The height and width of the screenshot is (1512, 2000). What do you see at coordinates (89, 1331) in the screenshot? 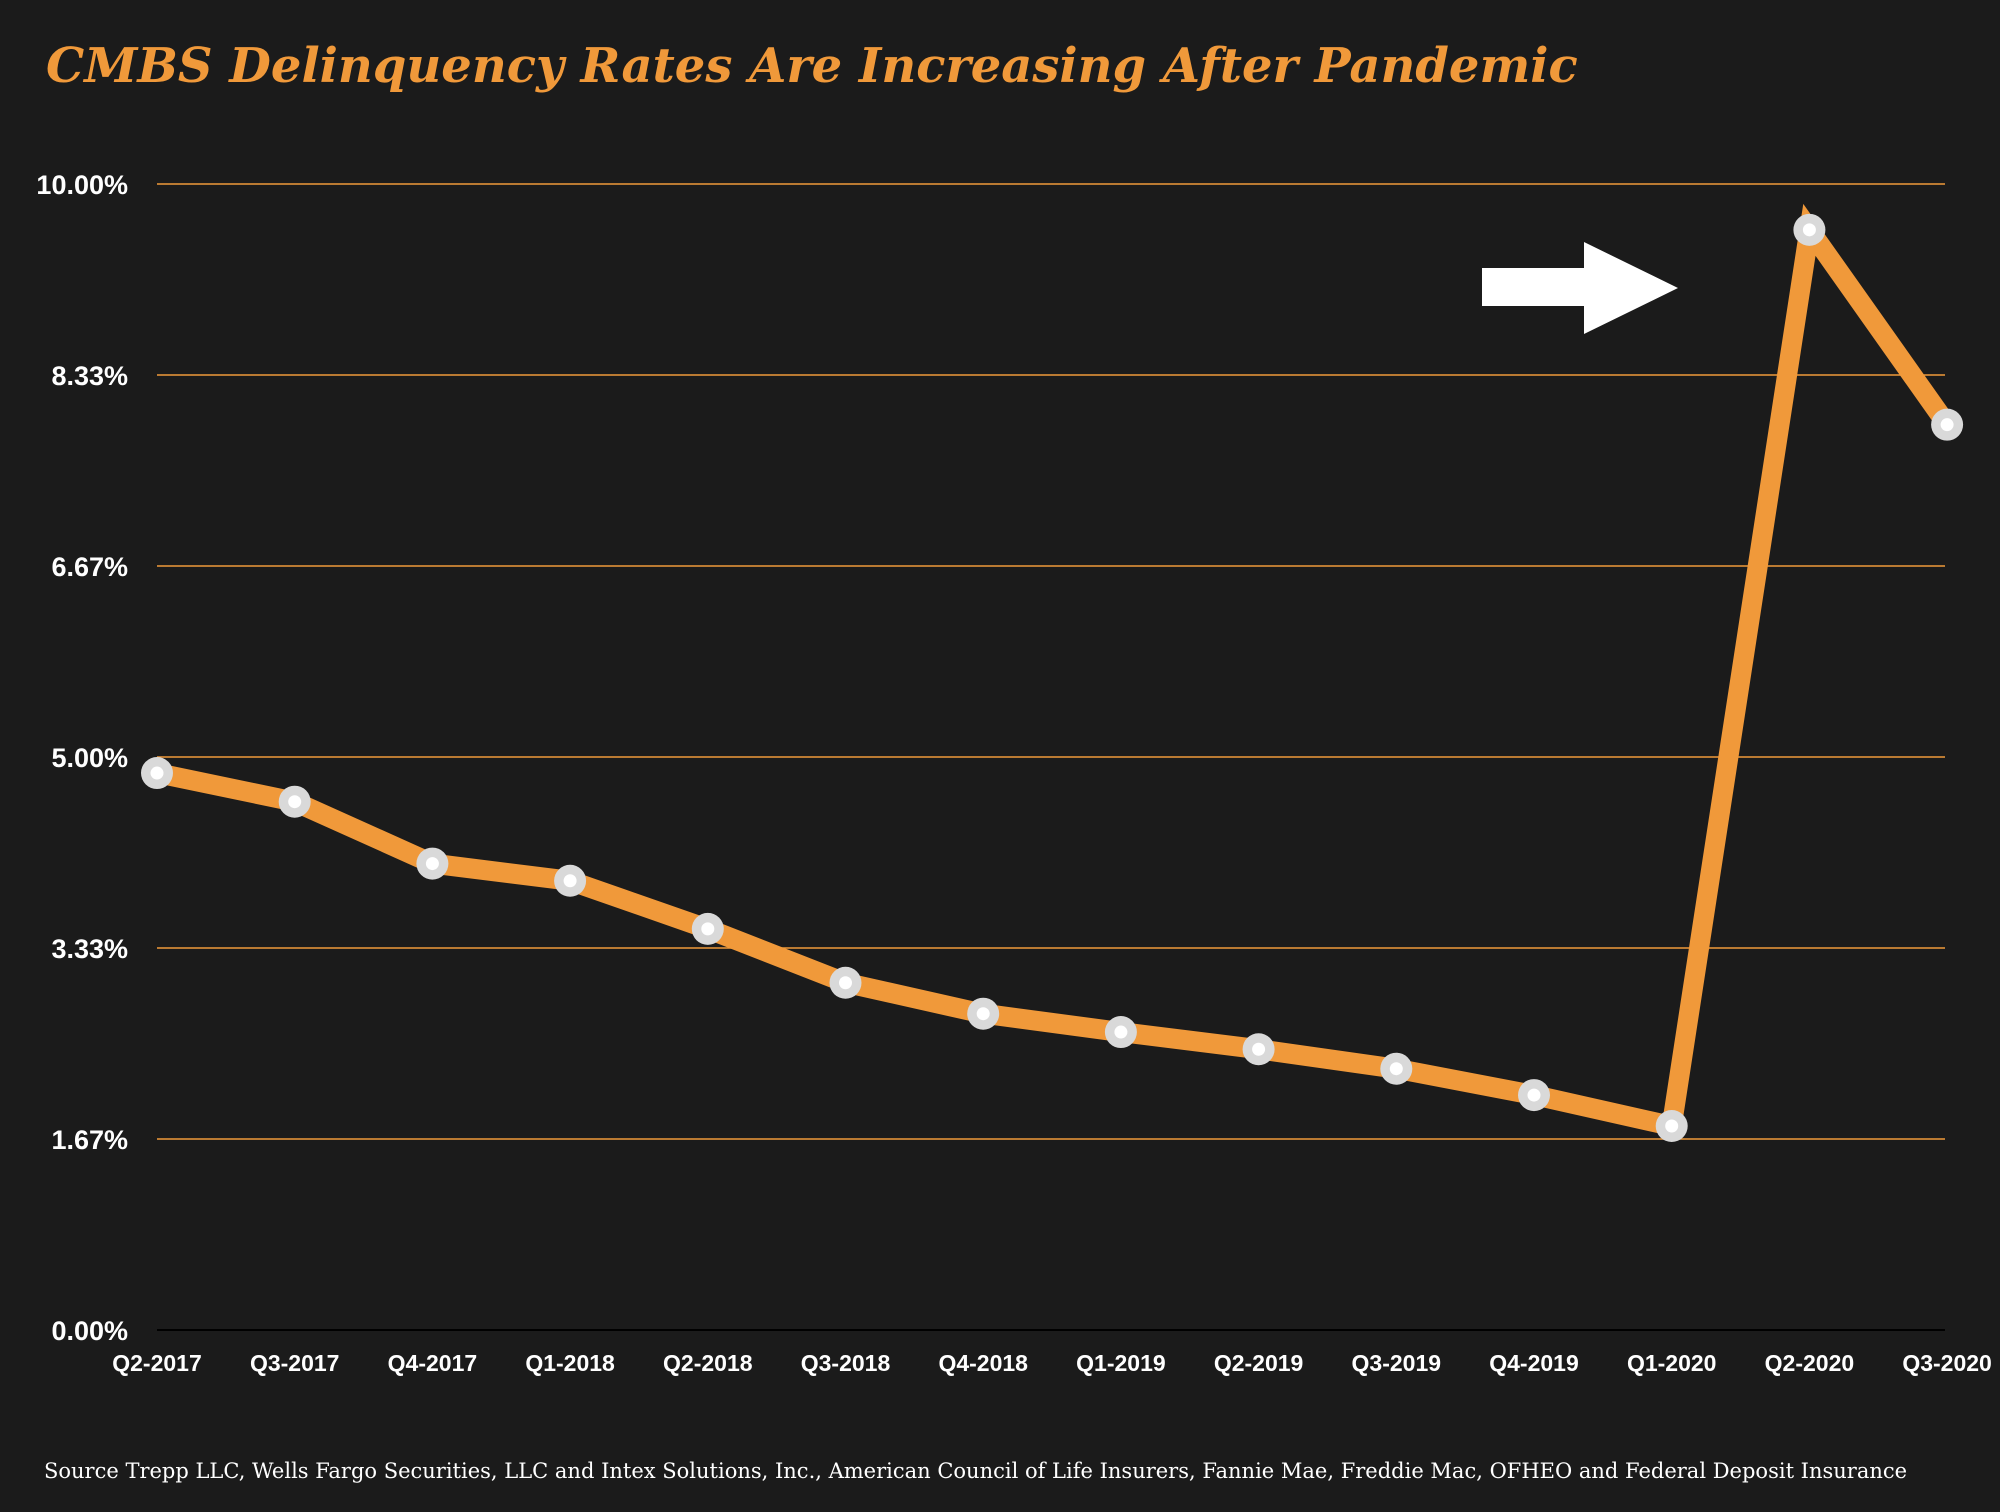
I see `y-tick-label: 0.00%` at bounding box center [89, 1331].